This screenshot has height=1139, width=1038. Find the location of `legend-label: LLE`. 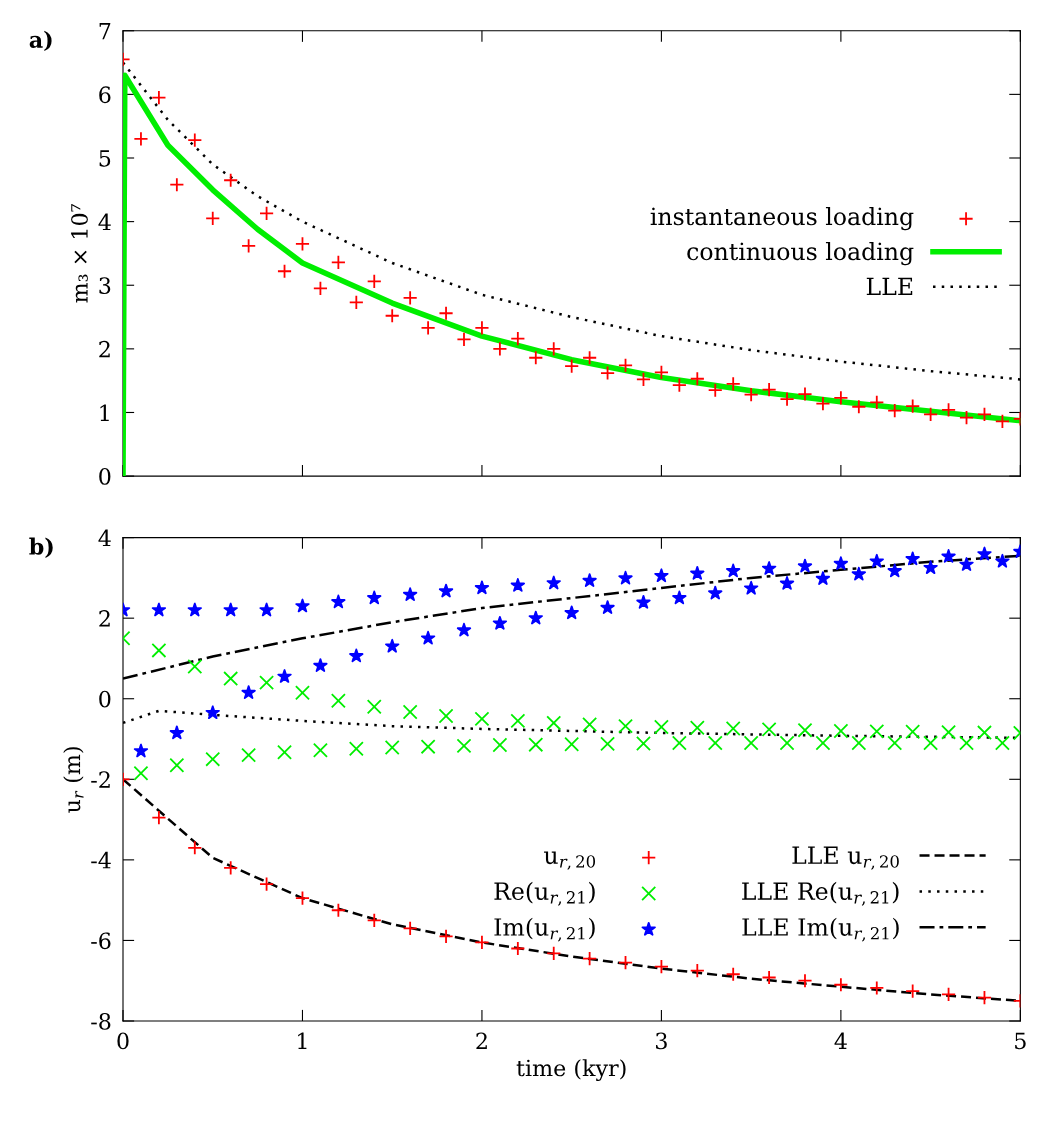

legend-label: LLE is located at coordinates (889, 286).